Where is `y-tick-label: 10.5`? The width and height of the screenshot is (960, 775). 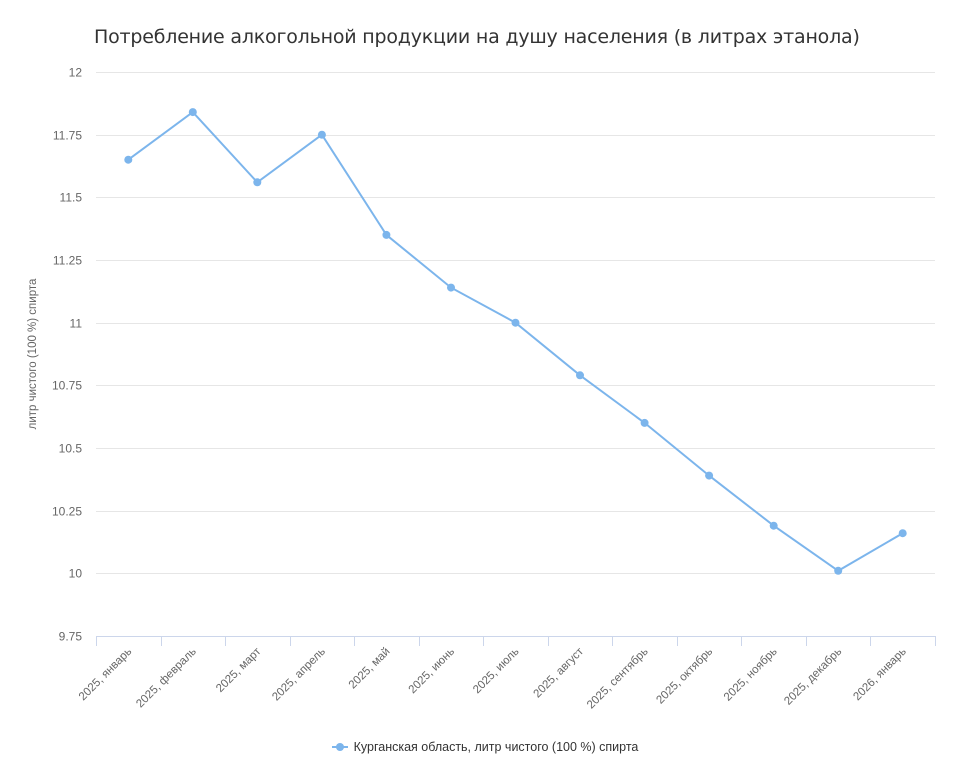 y-tick-label: 10.5 is located at coordinates (71, 449).